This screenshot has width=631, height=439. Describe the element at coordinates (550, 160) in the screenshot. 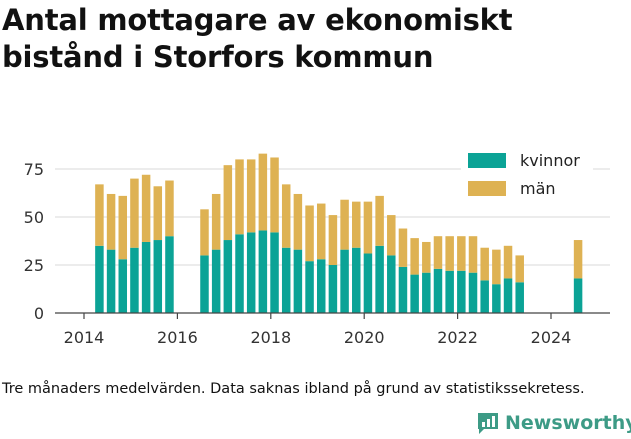

I see `legend-label: kvinnor` at that location.